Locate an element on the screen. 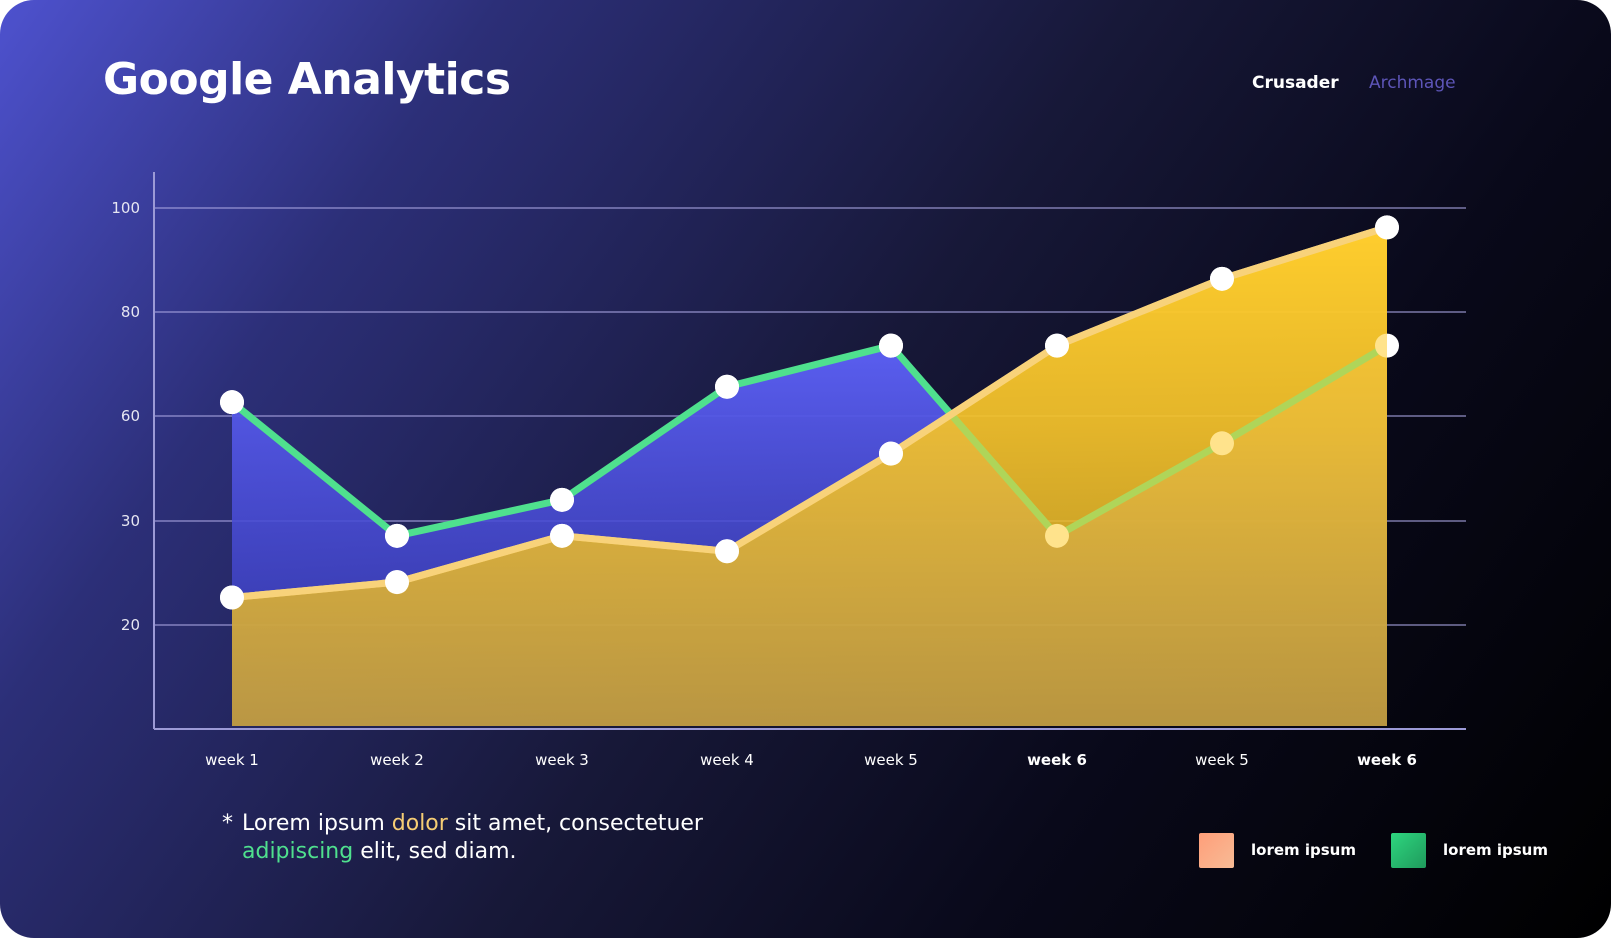  footnote-line-2: adipiscing elit, sed diam. is located at coordinates (379, 852).